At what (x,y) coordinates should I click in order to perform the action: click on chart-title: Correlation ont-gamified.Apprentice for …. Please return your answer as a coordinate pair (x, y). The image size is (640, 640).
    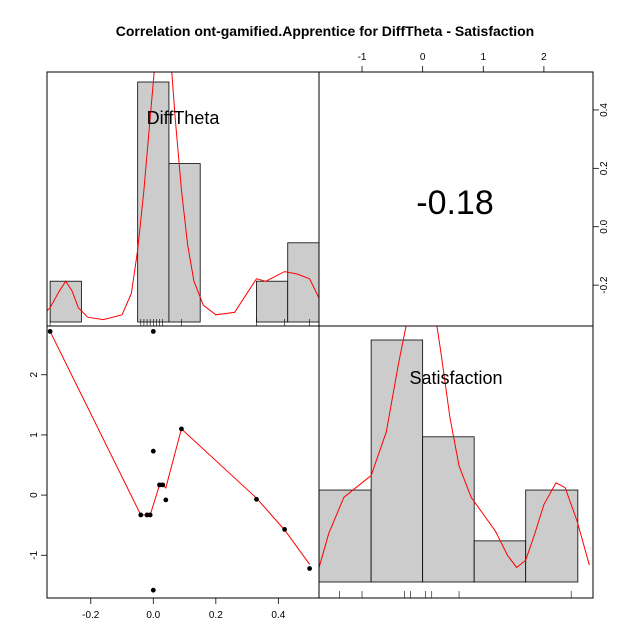
    Looking at the image, I should click on (325, 31).